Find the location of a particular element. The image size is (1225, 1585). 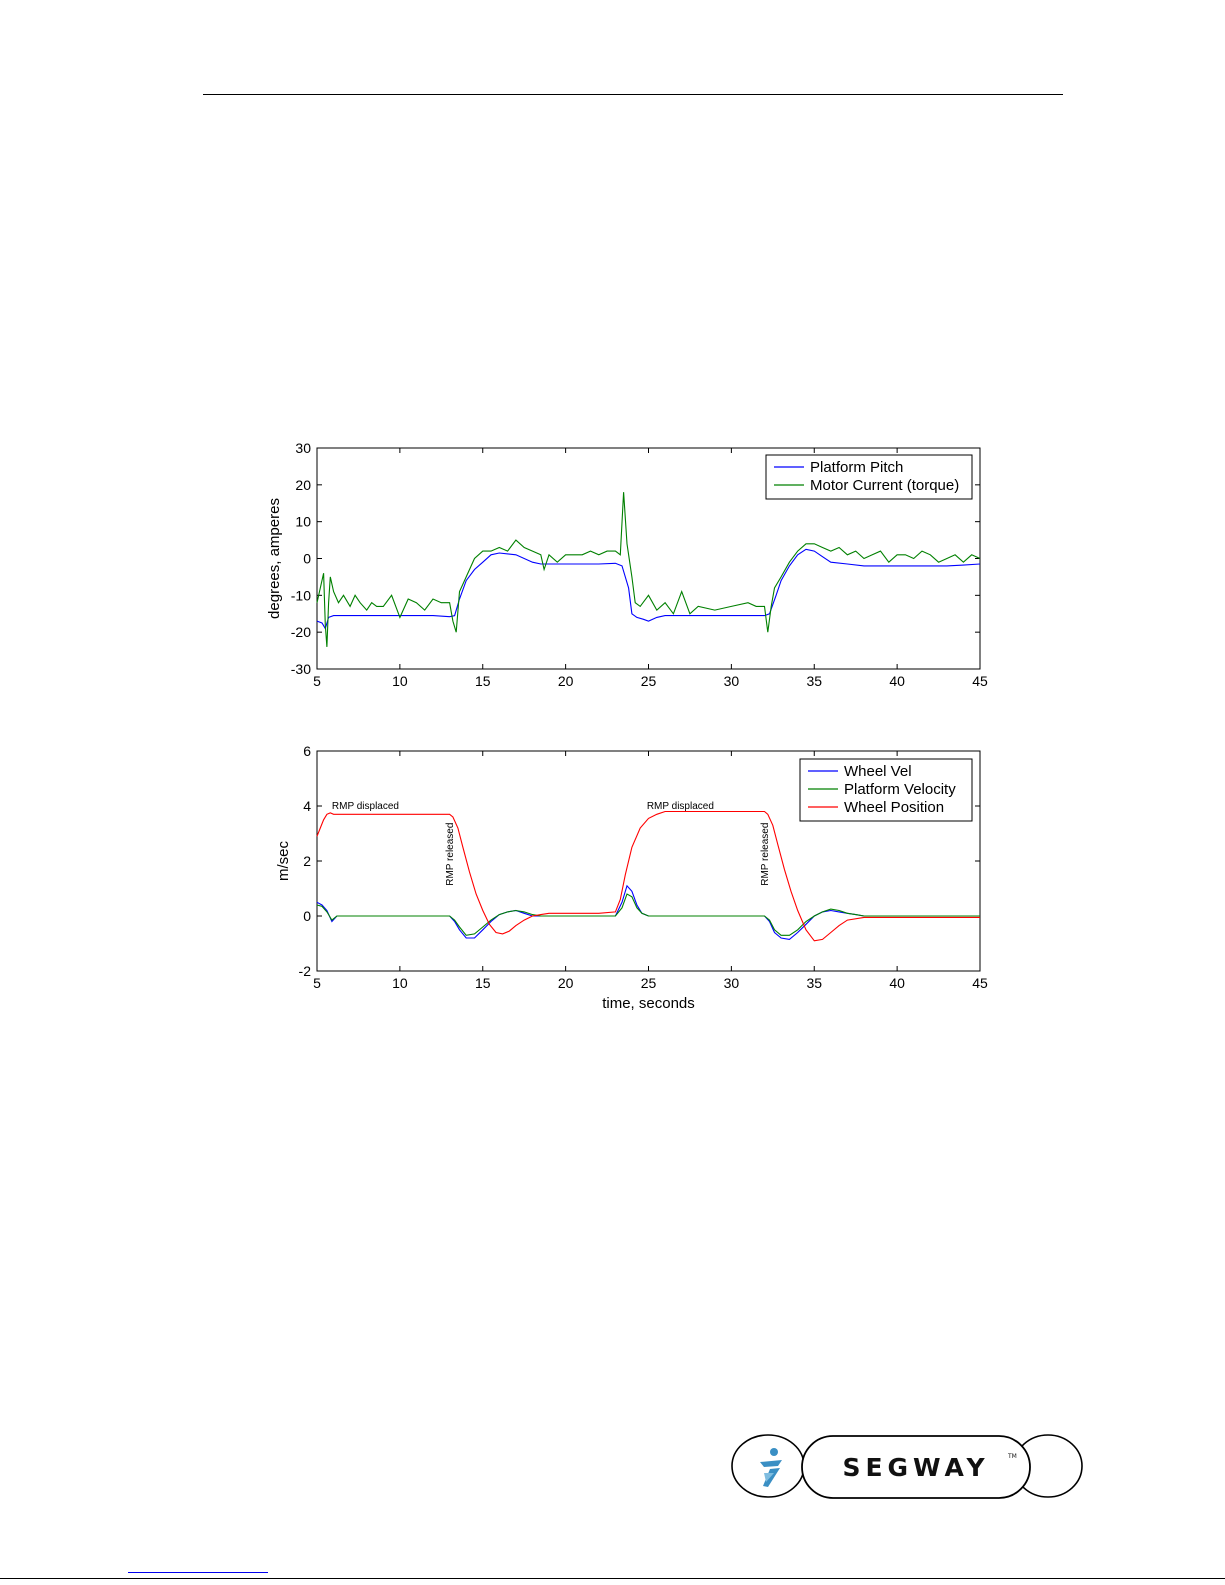

legend-label: Motor Current (torque) is located at coordinates (884, 485).